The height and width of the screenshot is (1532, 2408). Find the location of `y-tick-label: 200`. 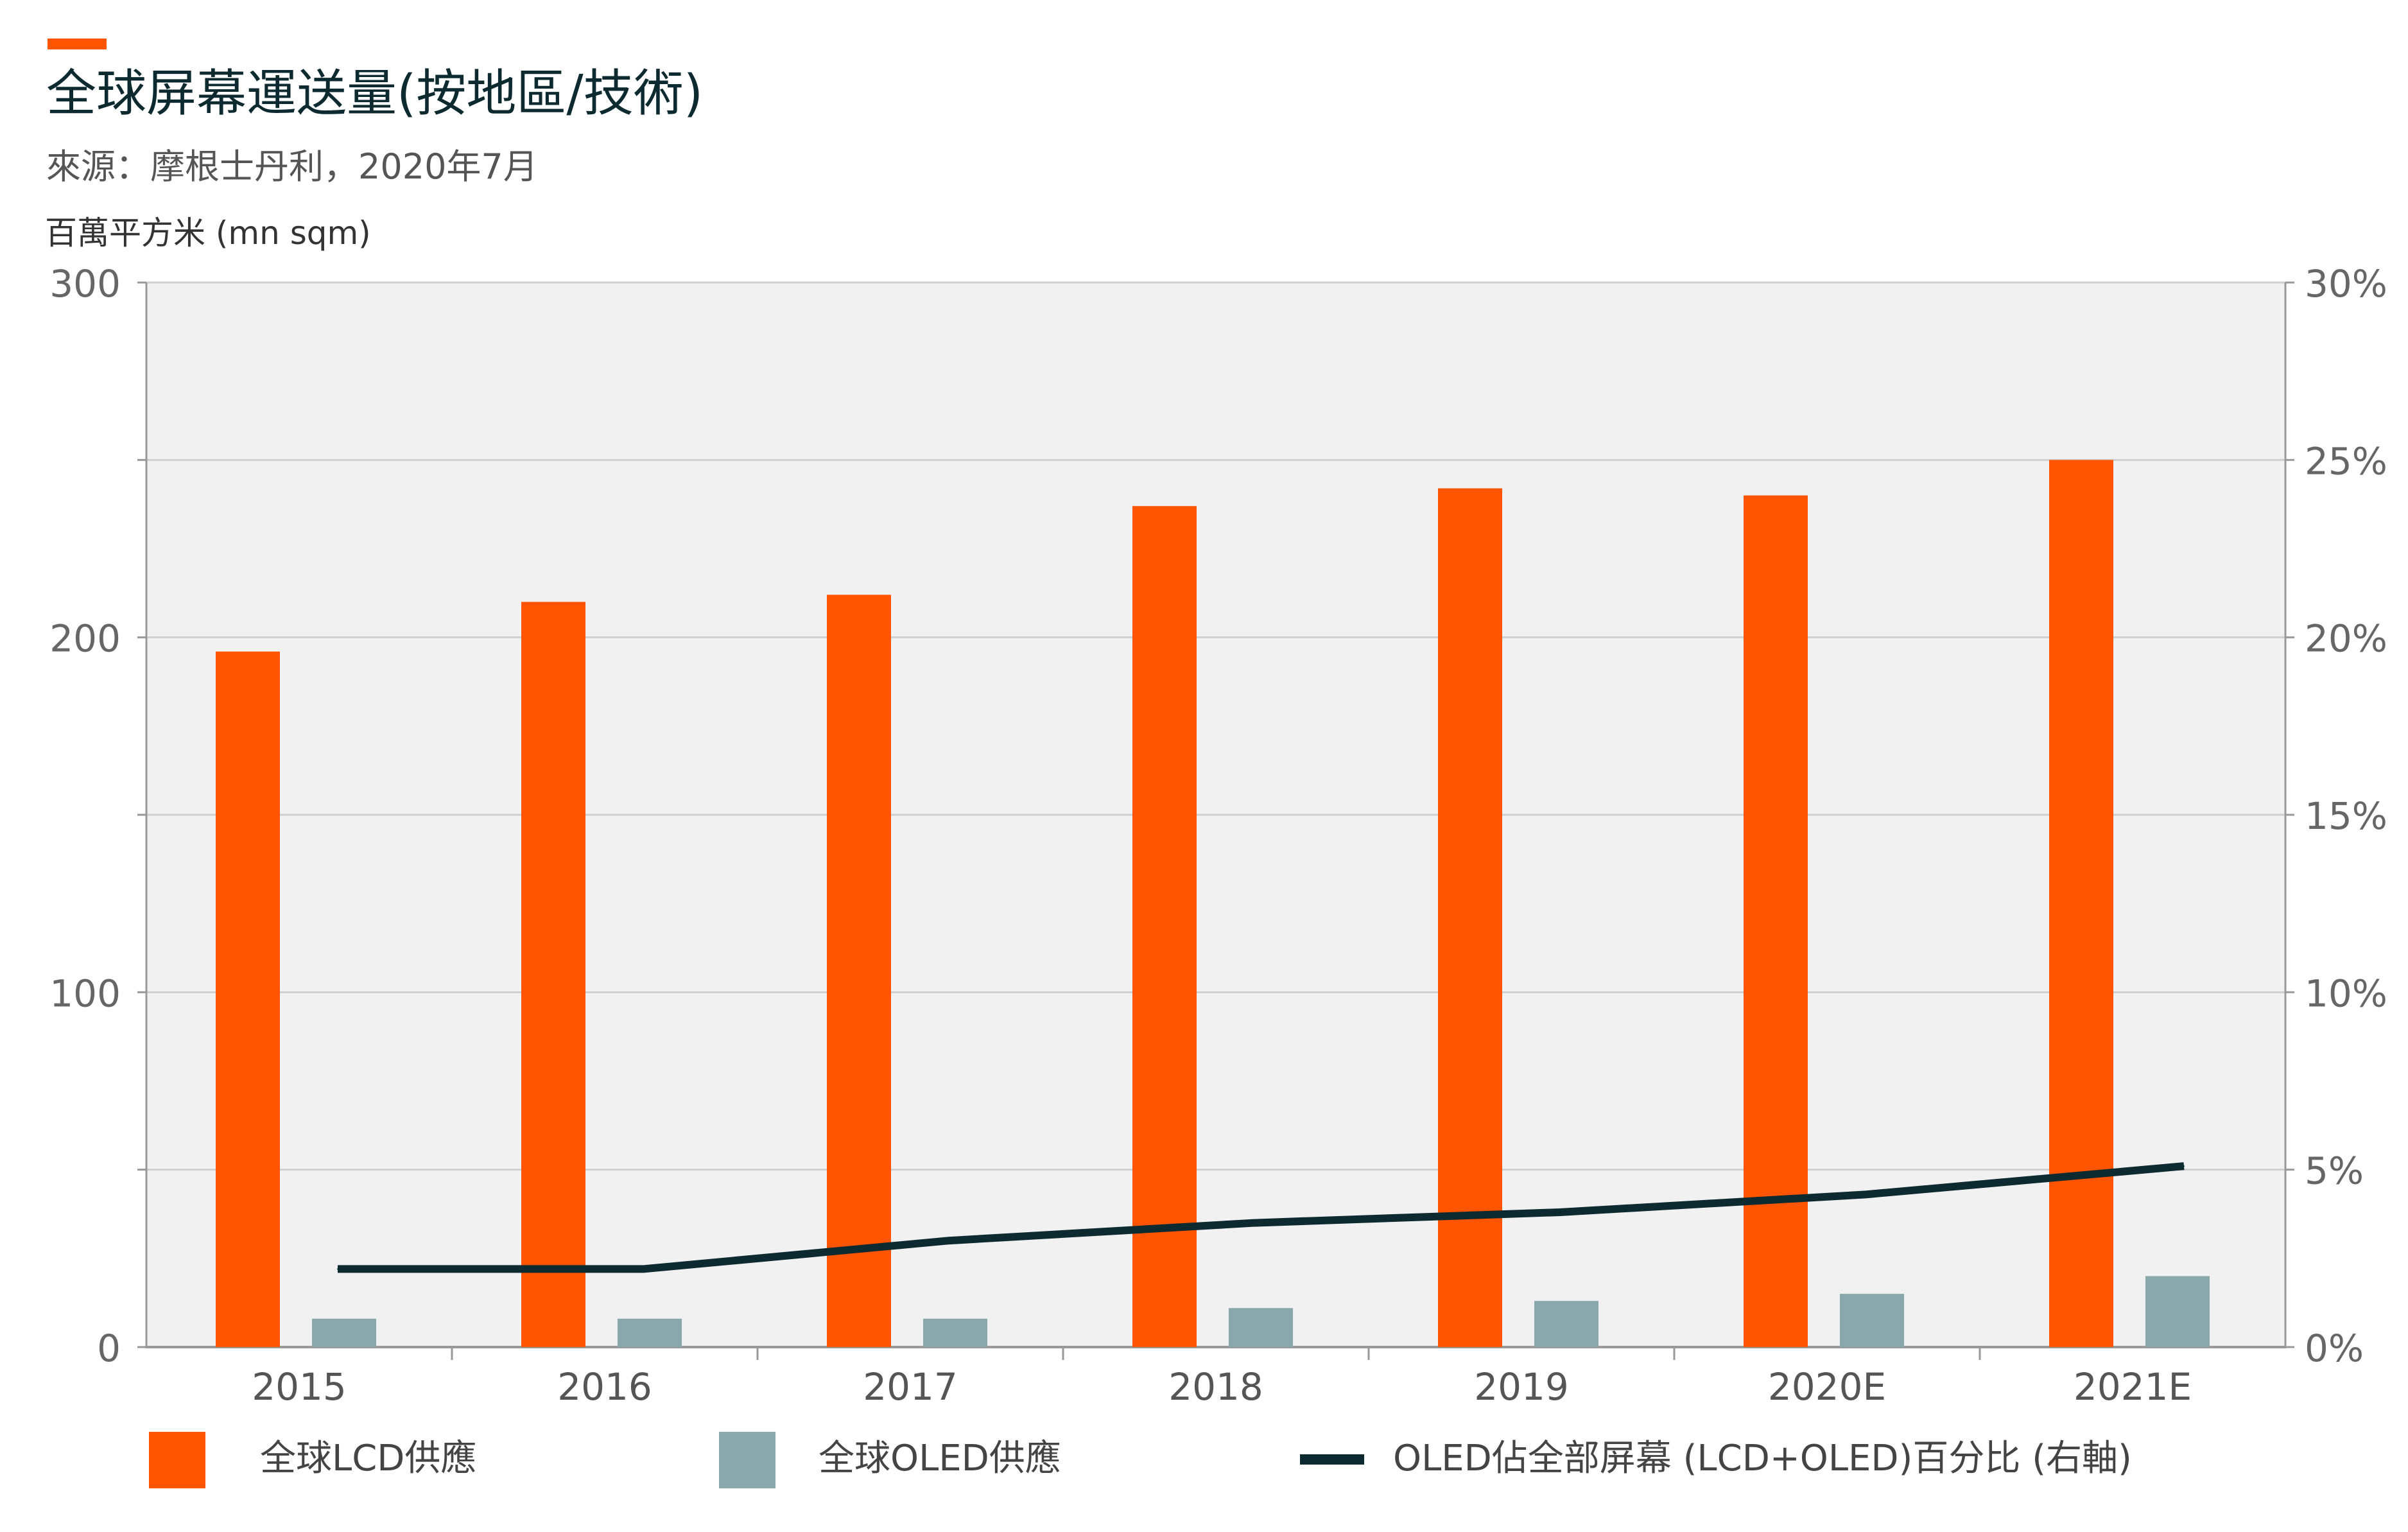

y-tick-label: 200 is located at coordinates (85, 639).